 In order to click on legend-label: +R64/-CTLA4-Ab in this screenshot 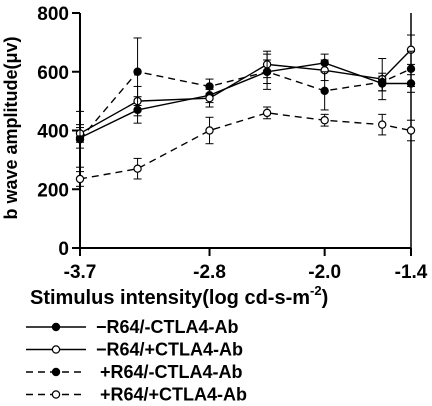, I will do `click(171, 372)`.